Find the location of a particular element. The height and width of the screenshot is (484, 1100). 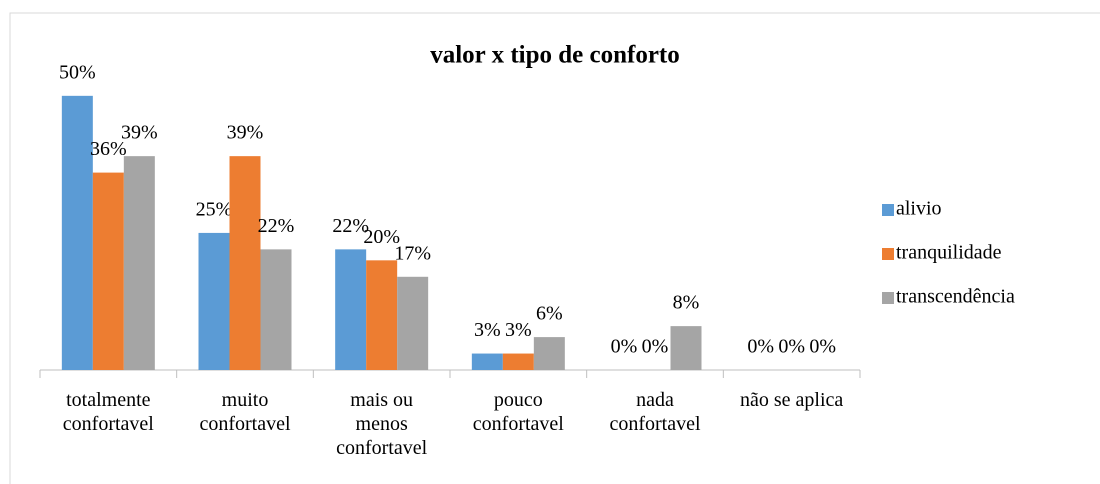

legend-label: alivio is located at coordinates (919, 209).